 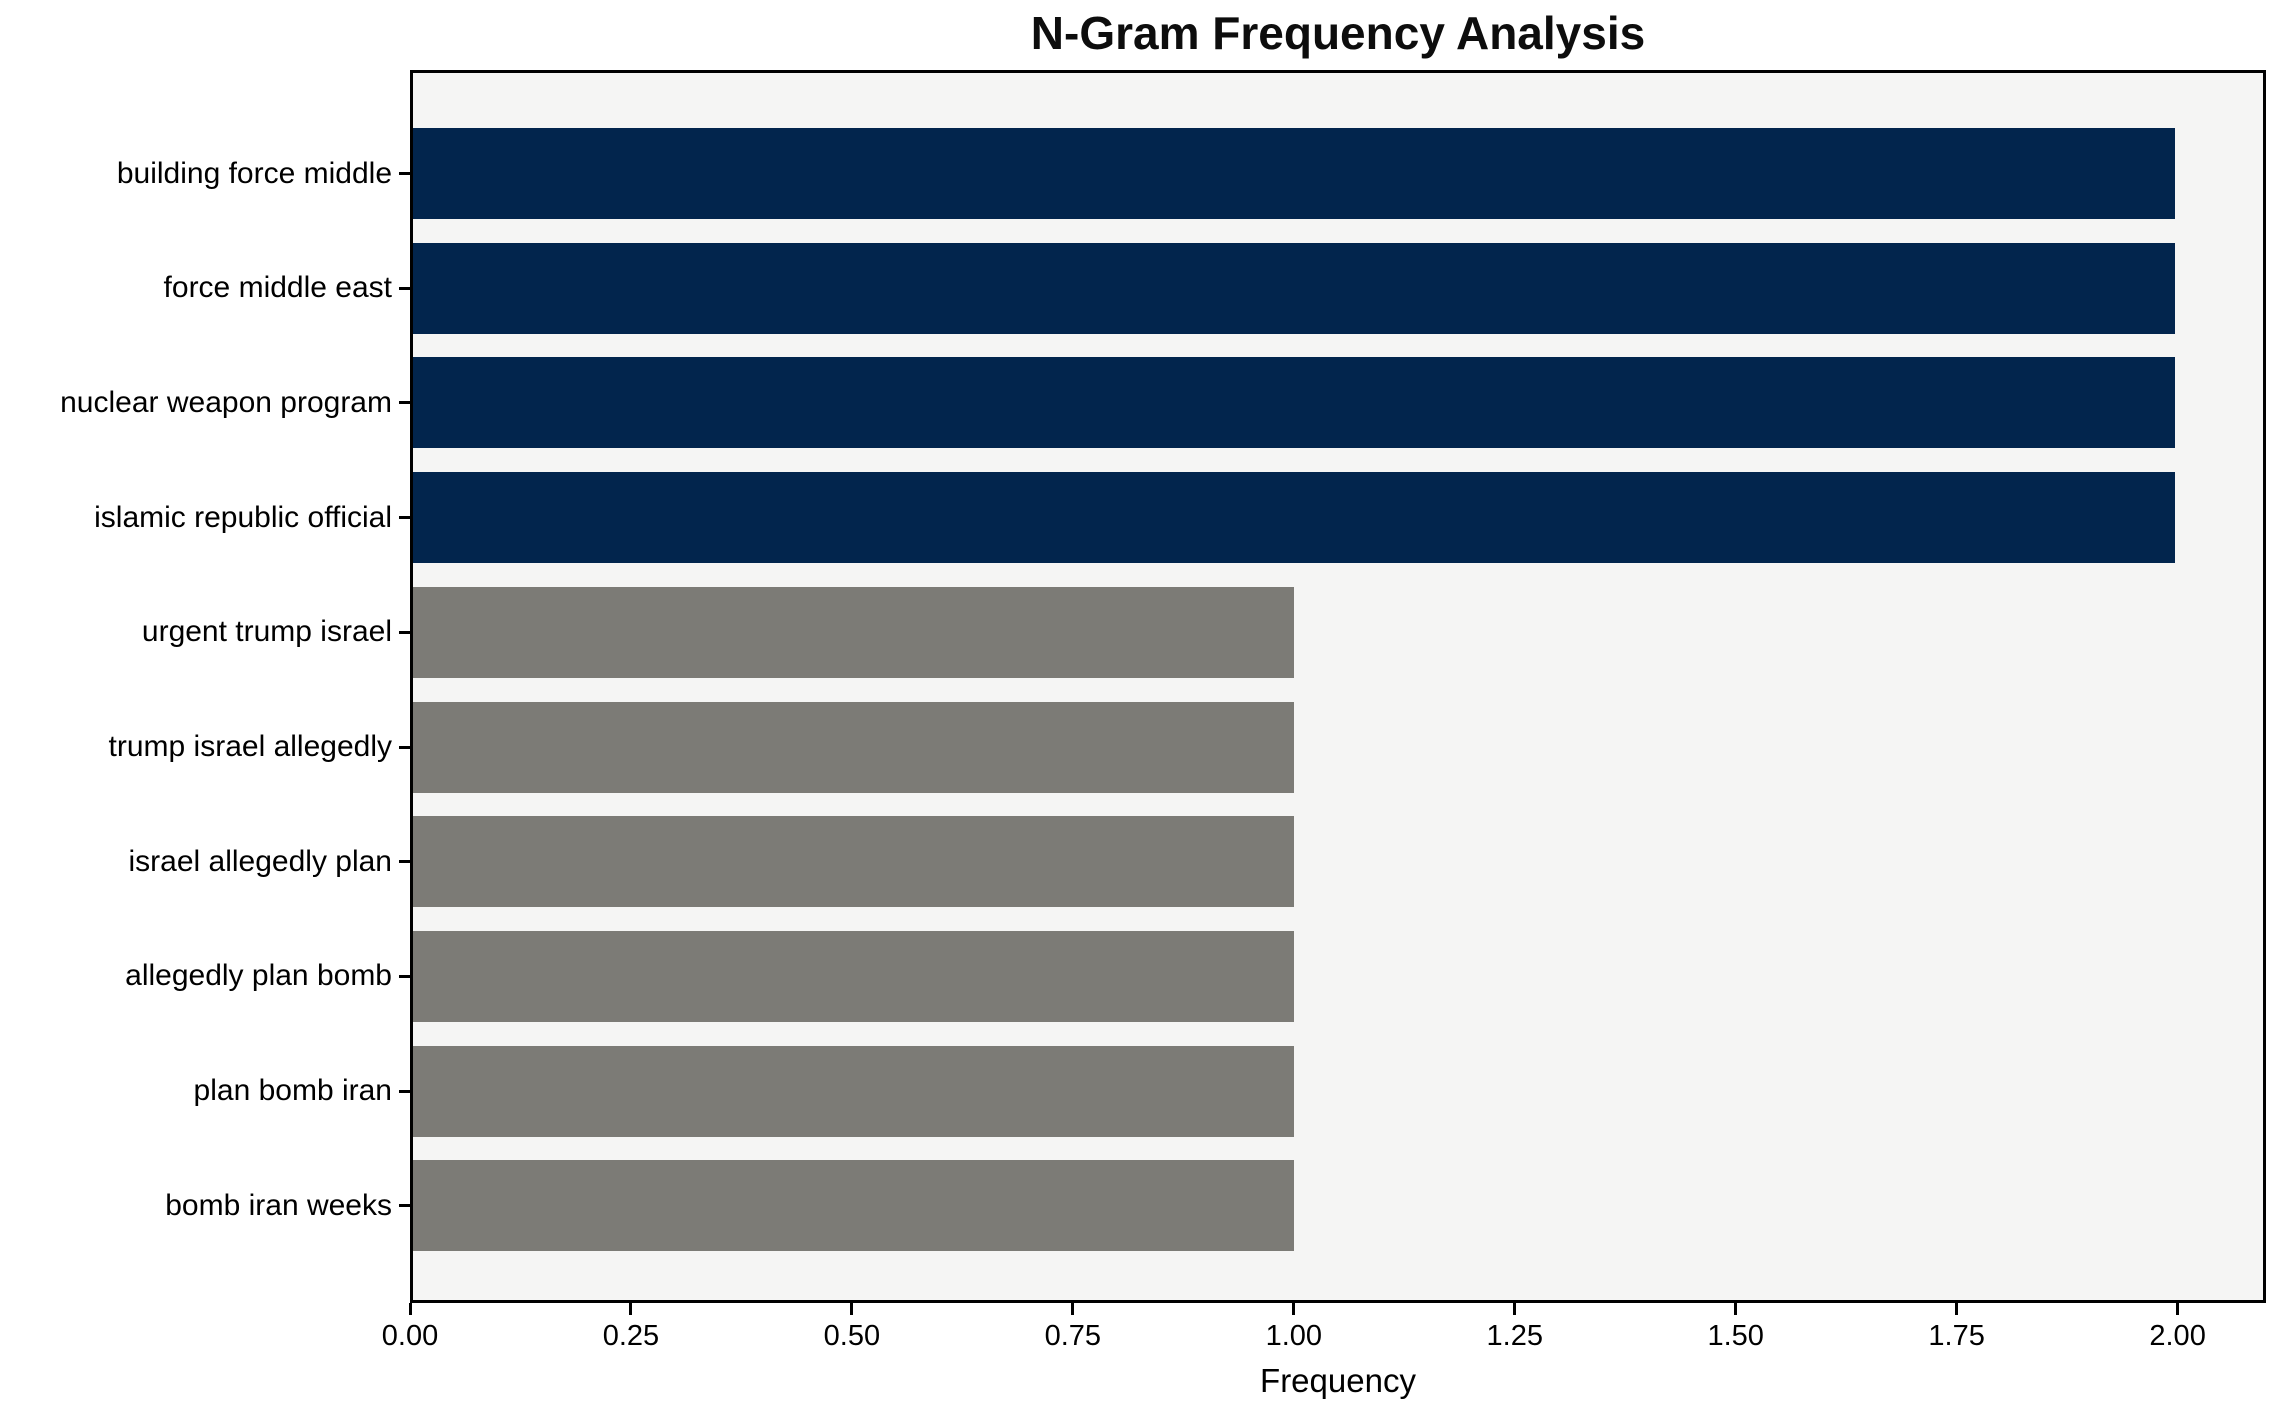 What do you see at coordinates (266, 632) in the screenshot?
I see `y-axis-label: urgent trump israel` at bounding box center [266, 632].